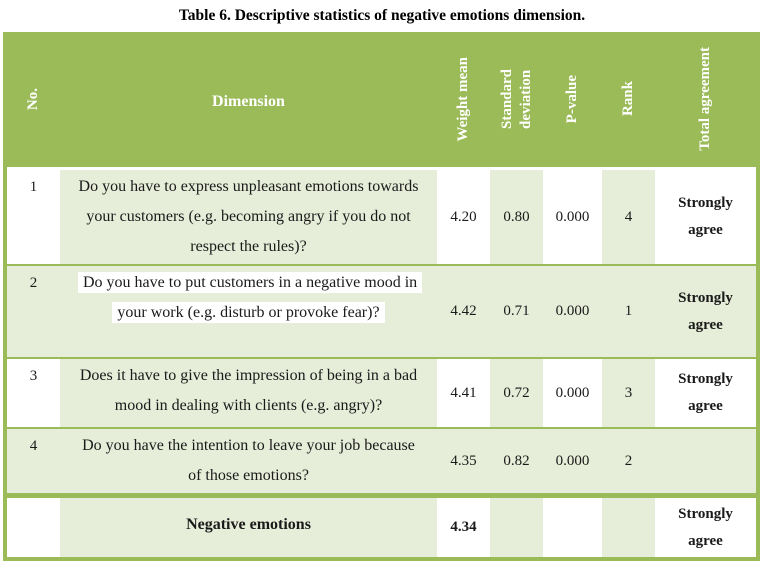  I want to click on header-rank: Rank, so click(628, 103).